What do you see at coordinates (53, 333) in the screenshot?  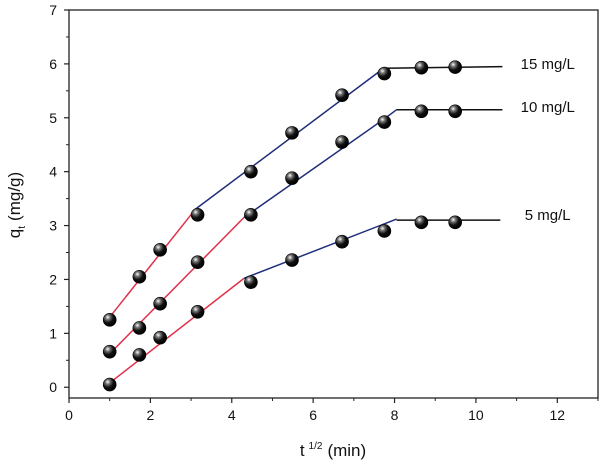 I see `y-tick-label: 1` at bounding box center [53, 333].